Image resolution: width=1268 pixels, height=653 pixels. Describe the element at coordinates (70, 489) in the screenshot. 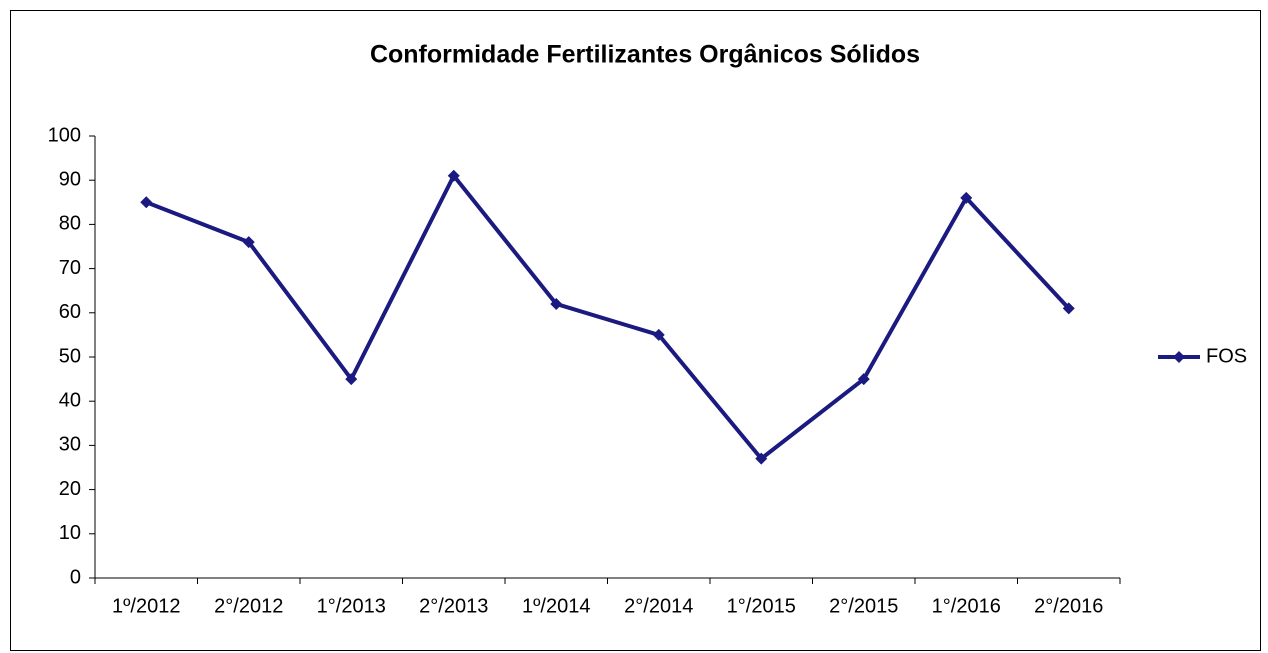

I see `y-tick-label: 20` at that location.